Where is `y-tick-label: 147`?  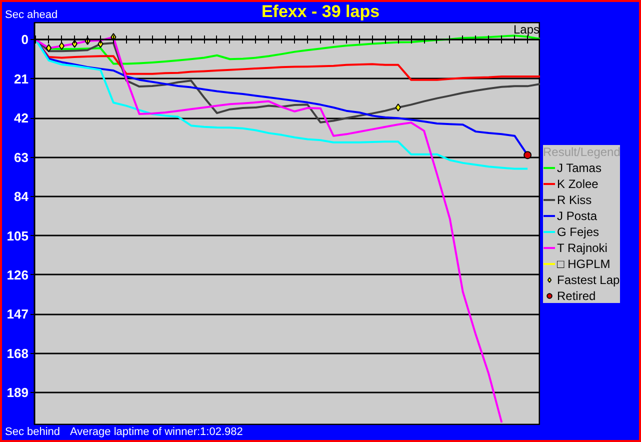 y-tick-label: 147 is located at coordinates (17, 314).